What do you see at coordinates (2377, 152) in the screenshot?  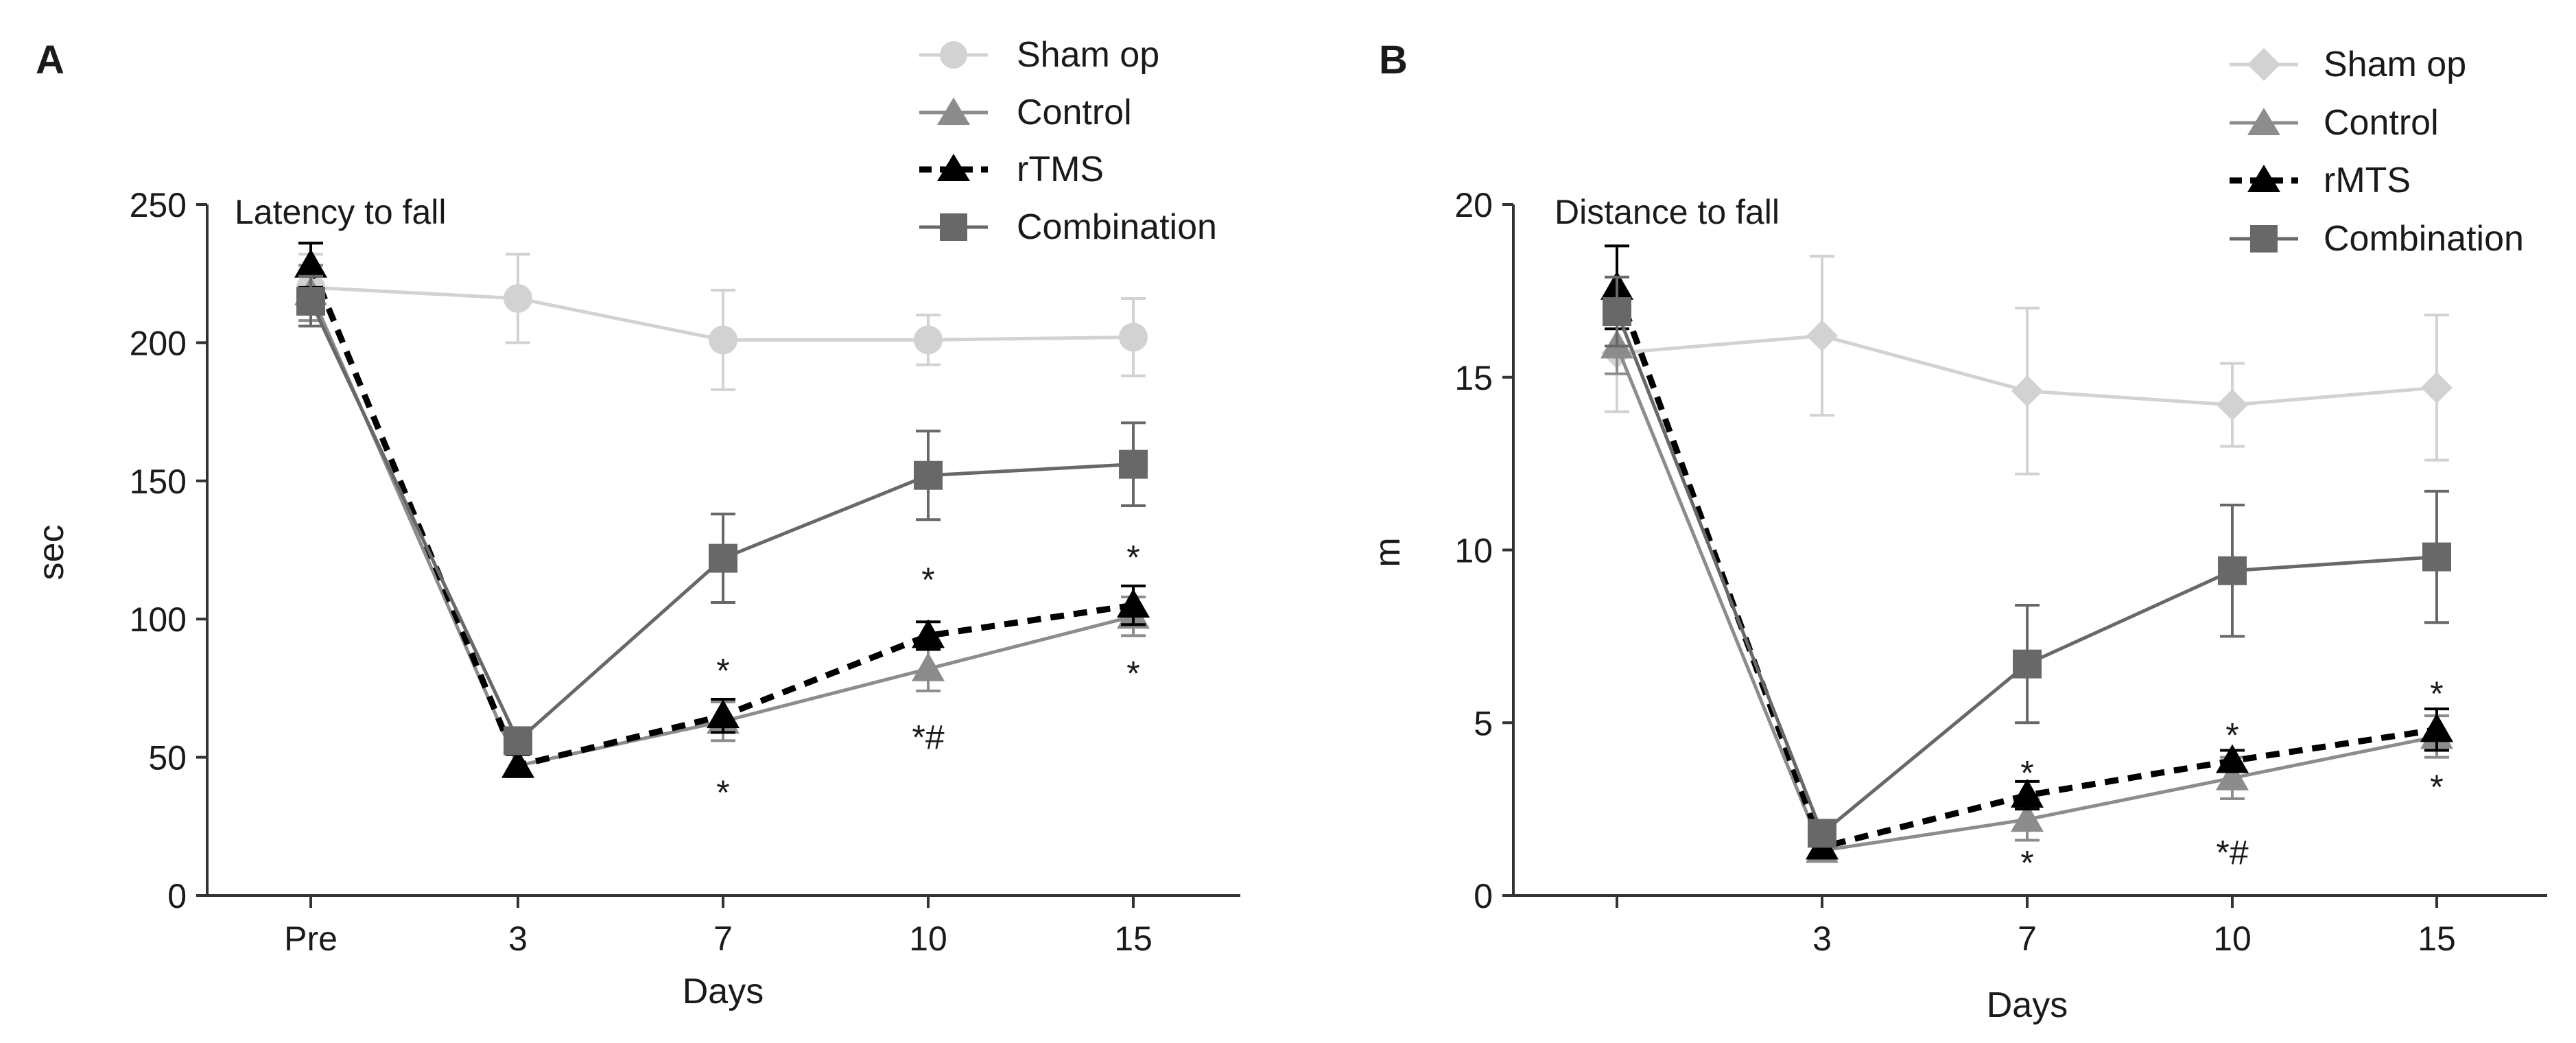 I see `panel-b-legend: Sham op Control rMTS Combination` at bounding box center [2377, 152].